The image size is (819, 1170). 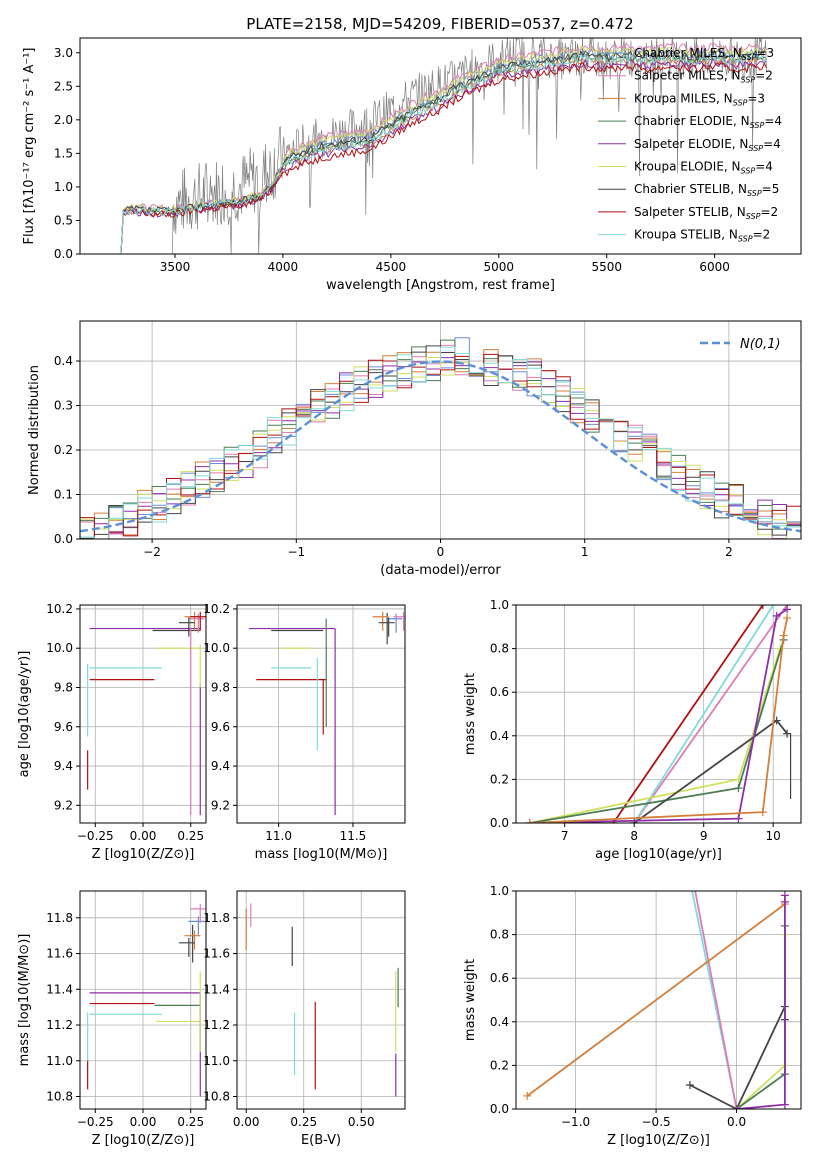 I want to click on x-tick-label: 0.25, so click(x=303, y=1122).